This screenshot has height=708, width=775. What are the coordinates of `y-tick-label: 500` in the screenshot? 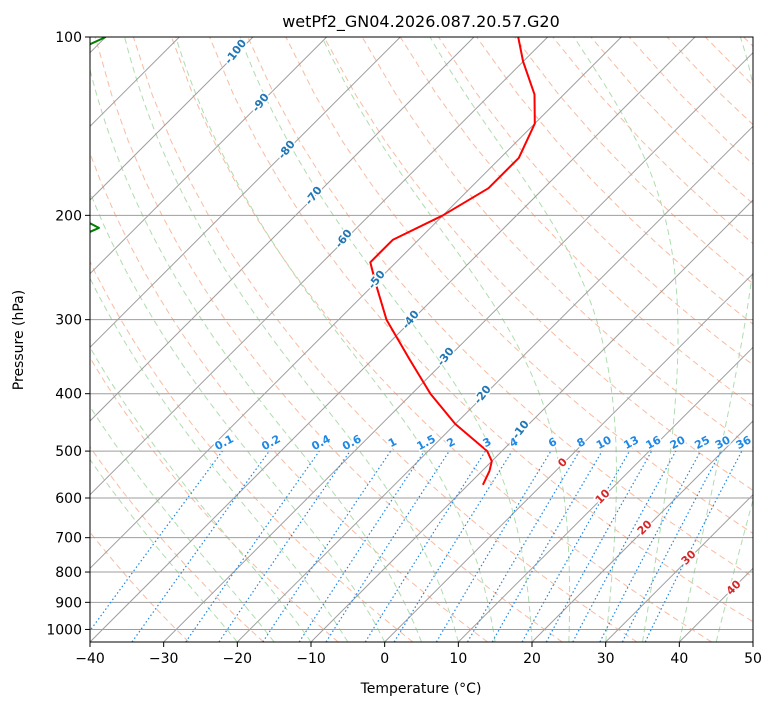 It's located at (68, 452).